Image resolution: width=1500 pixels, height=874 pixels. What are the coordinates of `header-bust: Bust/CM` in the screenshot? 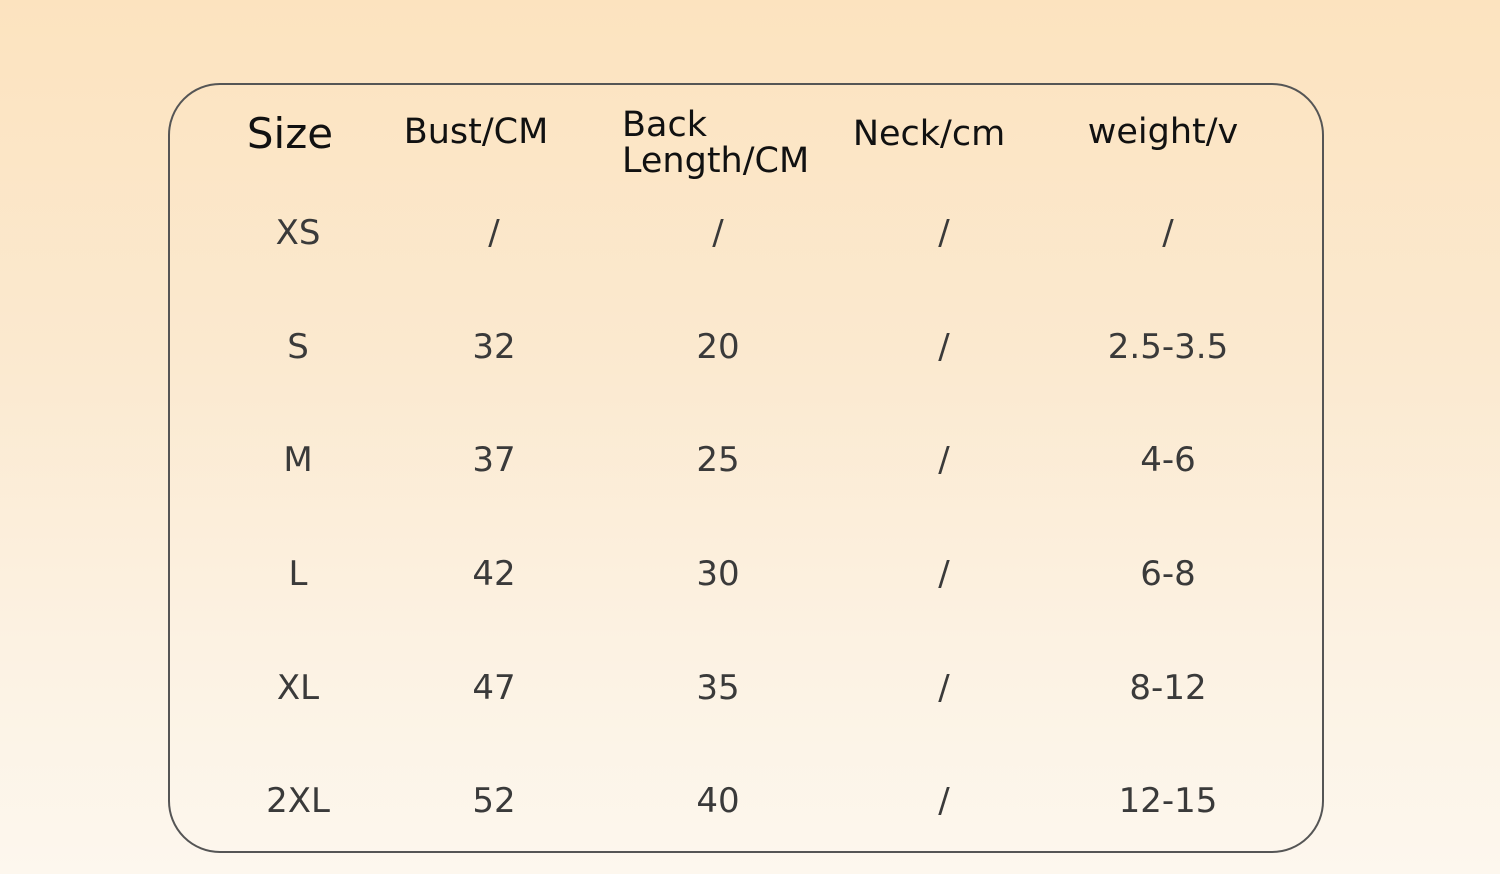 It's located at (476, 132).